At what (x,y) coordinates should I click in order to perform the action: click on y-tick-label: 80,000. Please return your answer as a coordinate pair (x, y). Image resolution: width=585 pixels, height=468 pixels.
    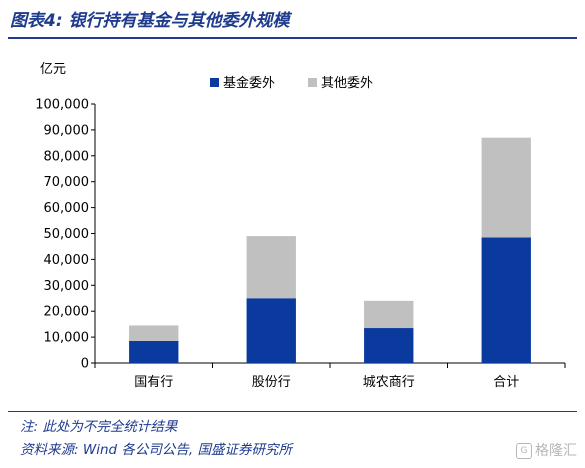
    Looking at the image, I should click on (67, 156).